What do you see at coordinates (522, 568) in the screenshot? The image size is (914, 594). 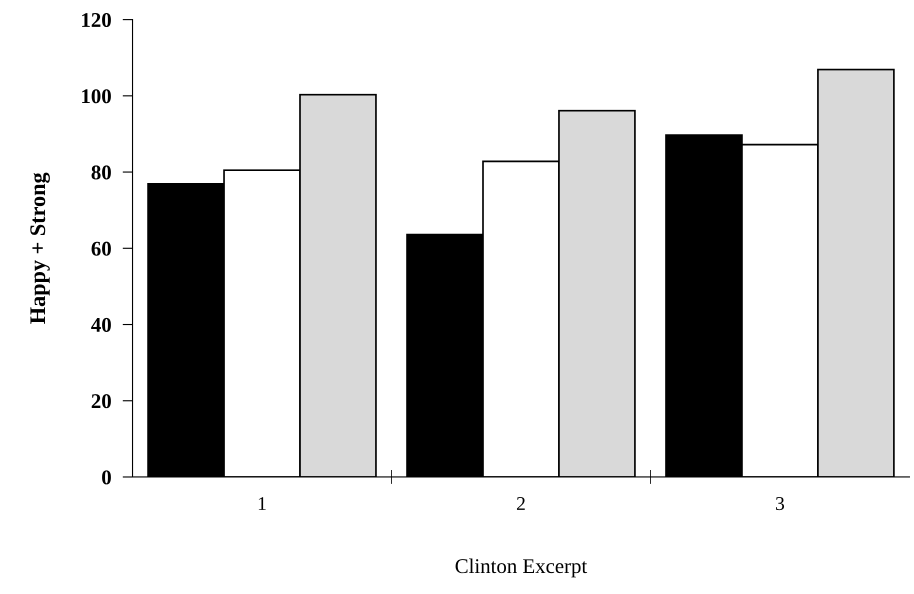 I see `x-axis-title: Clinton Excerpt` at bounding box center [522, 568].